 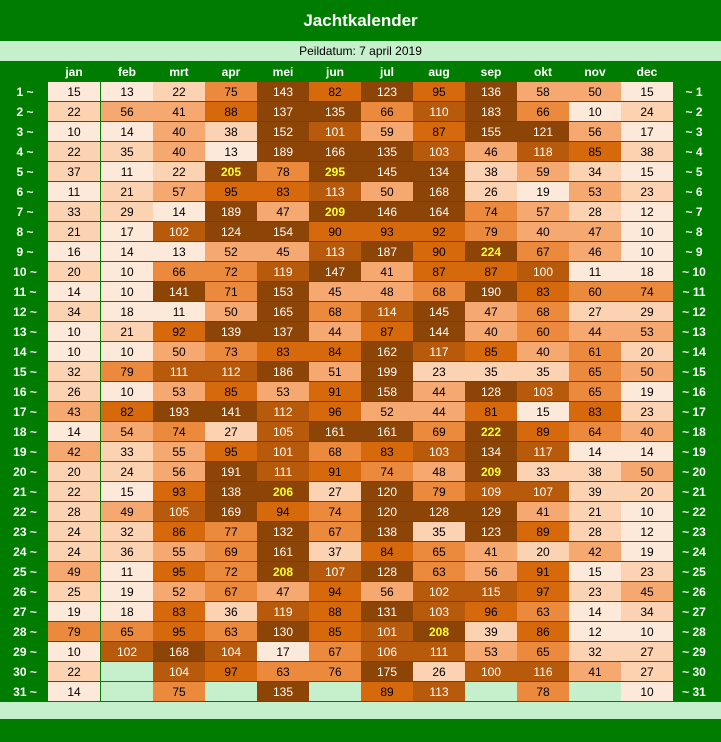 I want to click on day-cell: 32, so click(x=595, y=651).